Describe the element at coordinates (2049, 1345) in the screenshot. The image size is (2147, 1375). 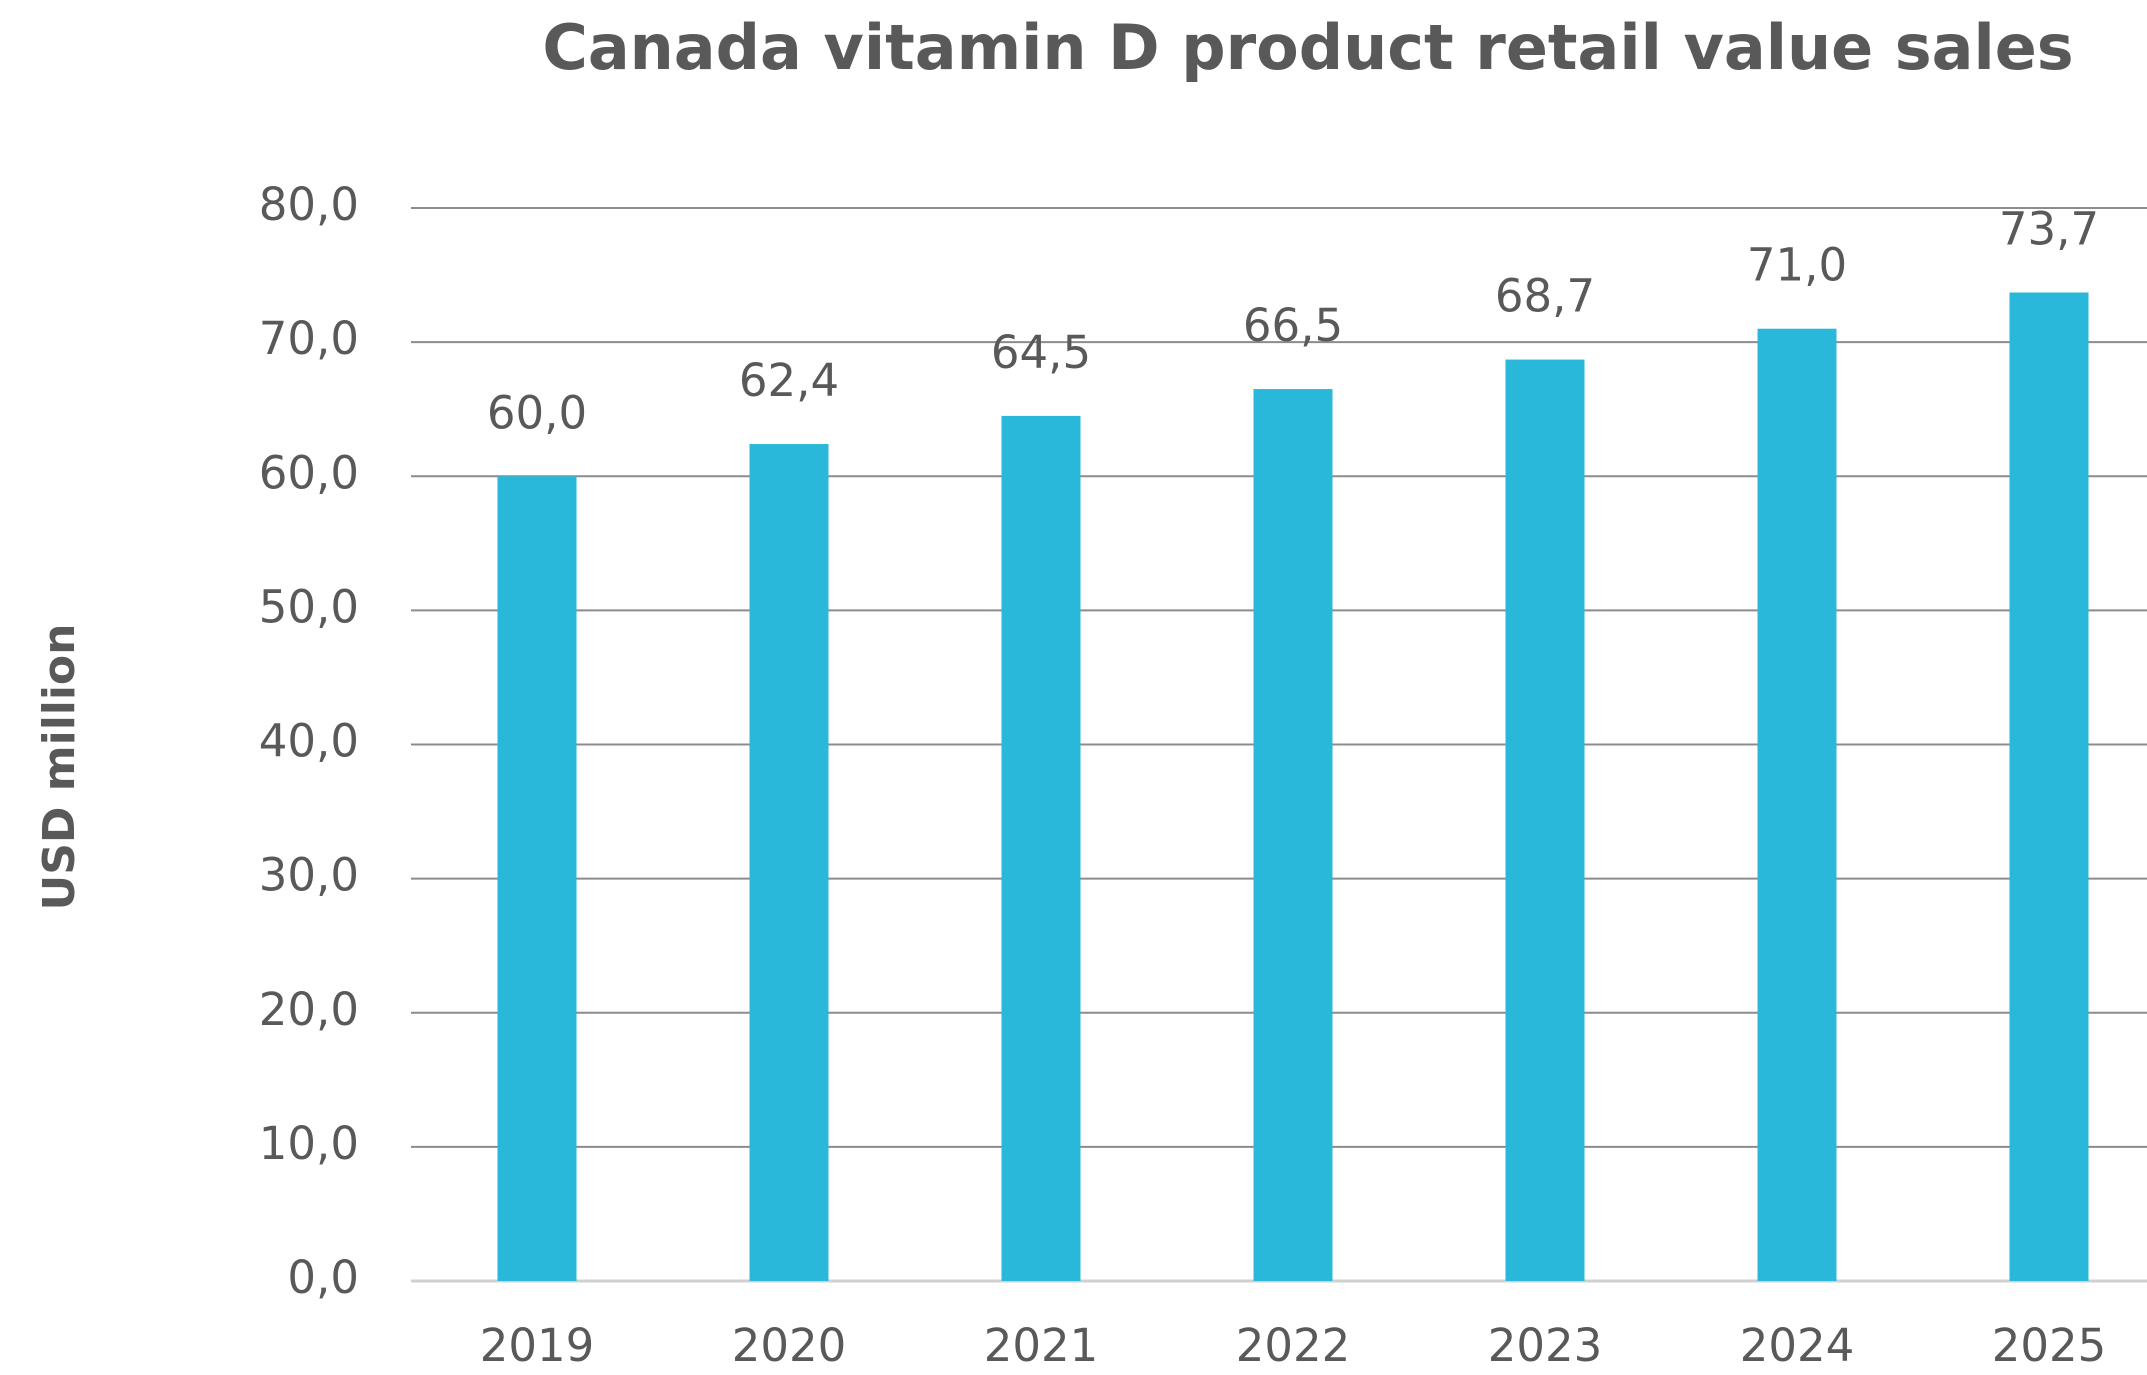
I see `x-tick-label: 2025` at that location.